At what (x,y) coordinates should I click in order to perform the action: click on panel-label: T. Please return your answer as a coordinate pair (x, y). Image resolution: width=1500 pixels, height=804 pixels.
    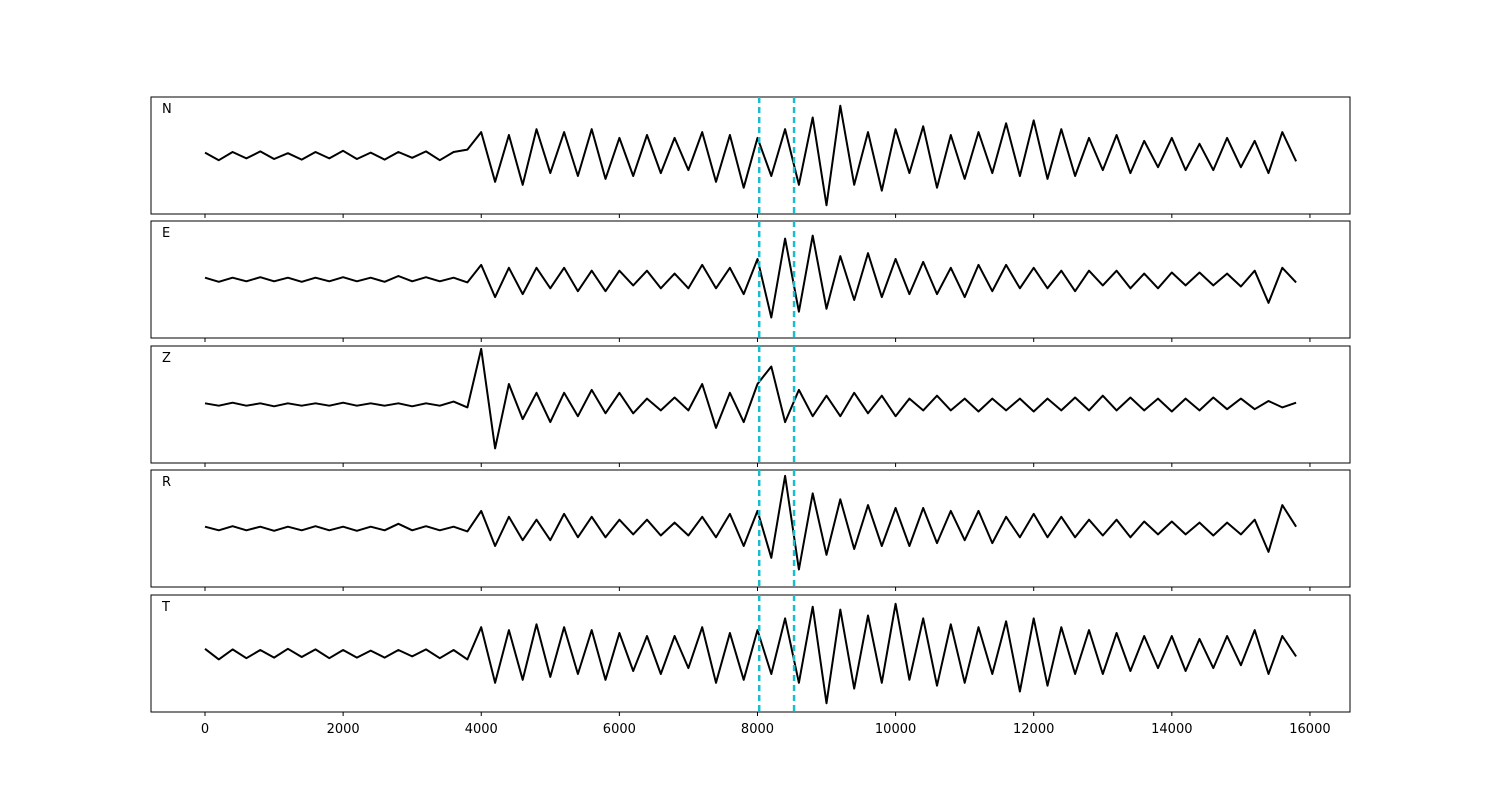
    Looking at the image, I should click on (165, 607).